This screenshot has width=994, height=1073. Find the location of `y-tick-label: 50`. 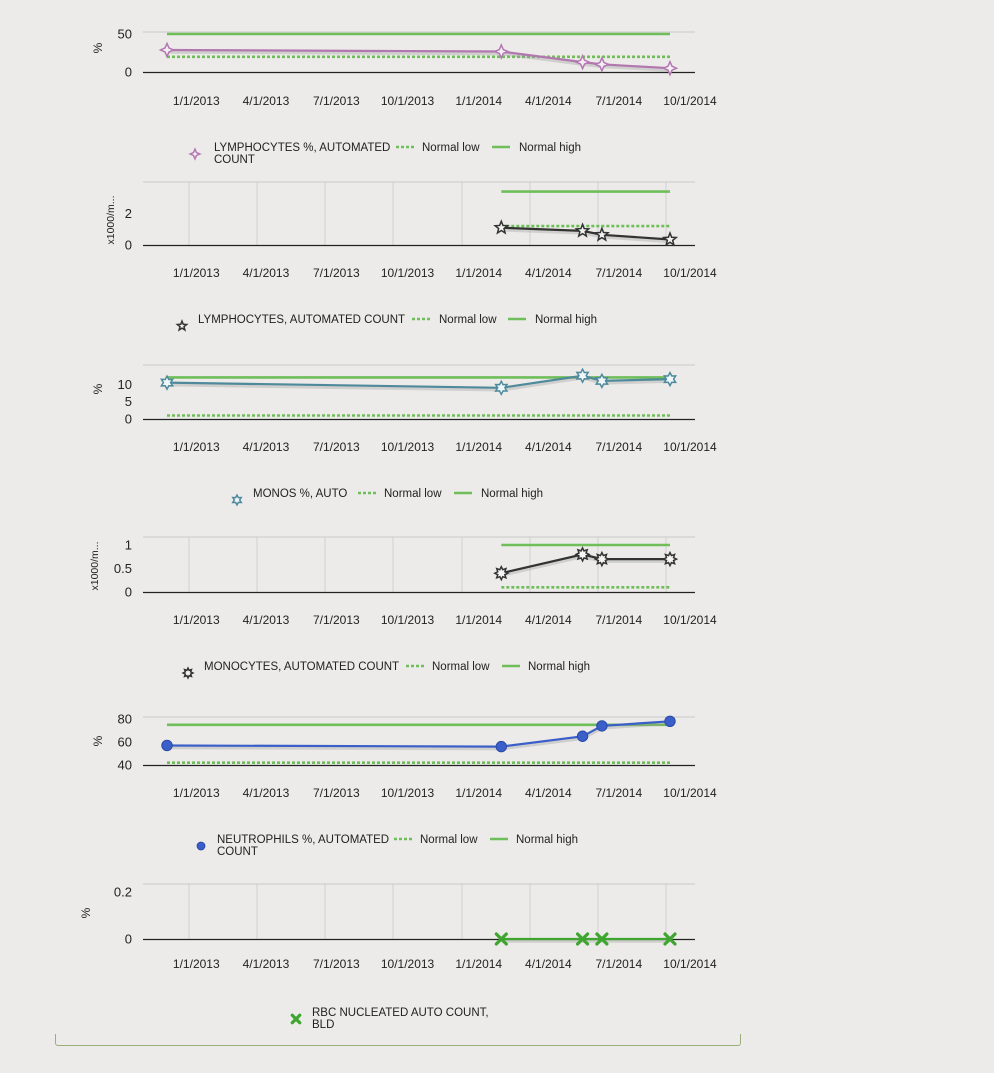

y-tick-label: 50 is located at coordinates (125, 34).